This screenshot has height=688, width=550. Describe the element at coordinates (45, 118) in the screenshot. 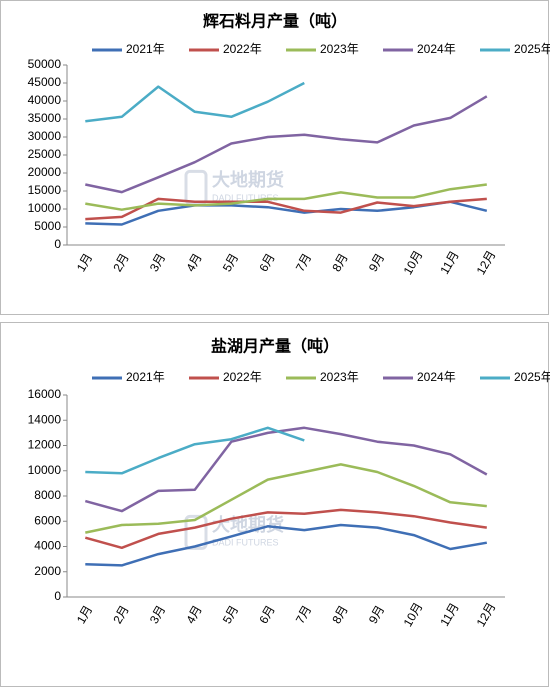

I see `y-tick-label: 35000` at that location.